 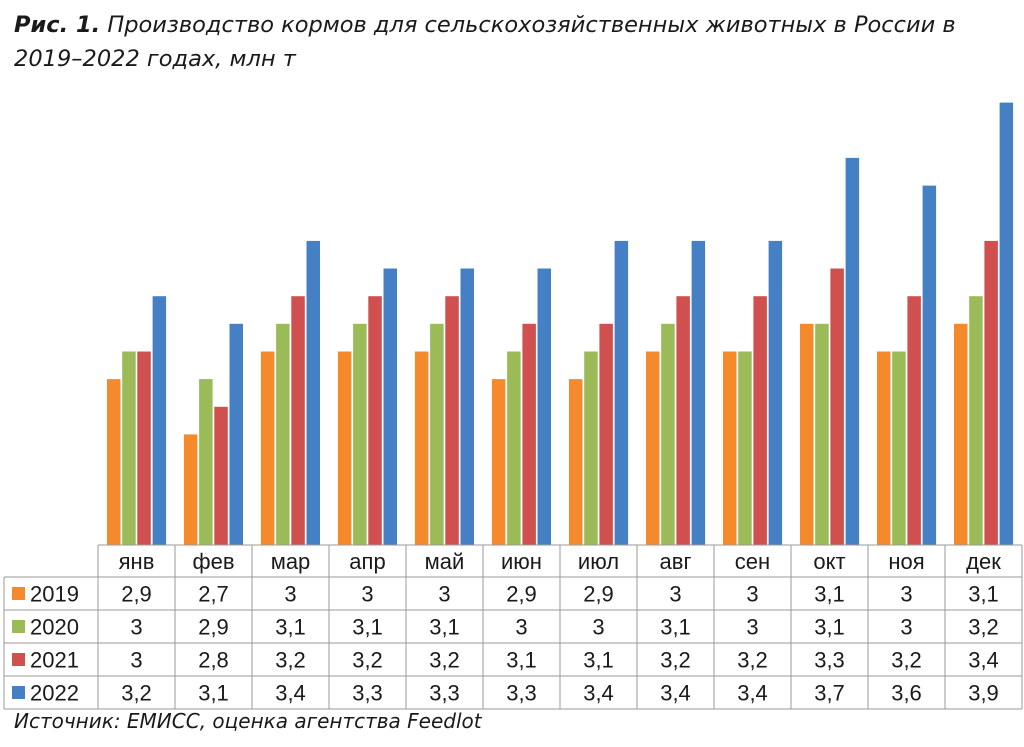 What do you see at coordinates (129, 448) in the screenshot?
I see `bar-2020-янв` at bounding box center [129, 448].